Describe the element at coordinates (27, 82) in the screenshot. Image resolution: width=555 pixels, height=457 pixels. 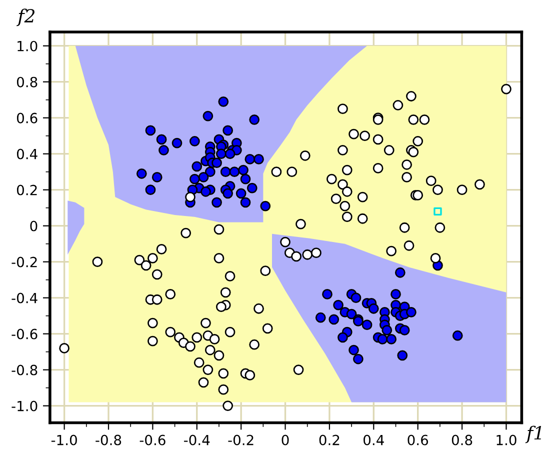
I see `y-tick-label: 0.8` at that location.